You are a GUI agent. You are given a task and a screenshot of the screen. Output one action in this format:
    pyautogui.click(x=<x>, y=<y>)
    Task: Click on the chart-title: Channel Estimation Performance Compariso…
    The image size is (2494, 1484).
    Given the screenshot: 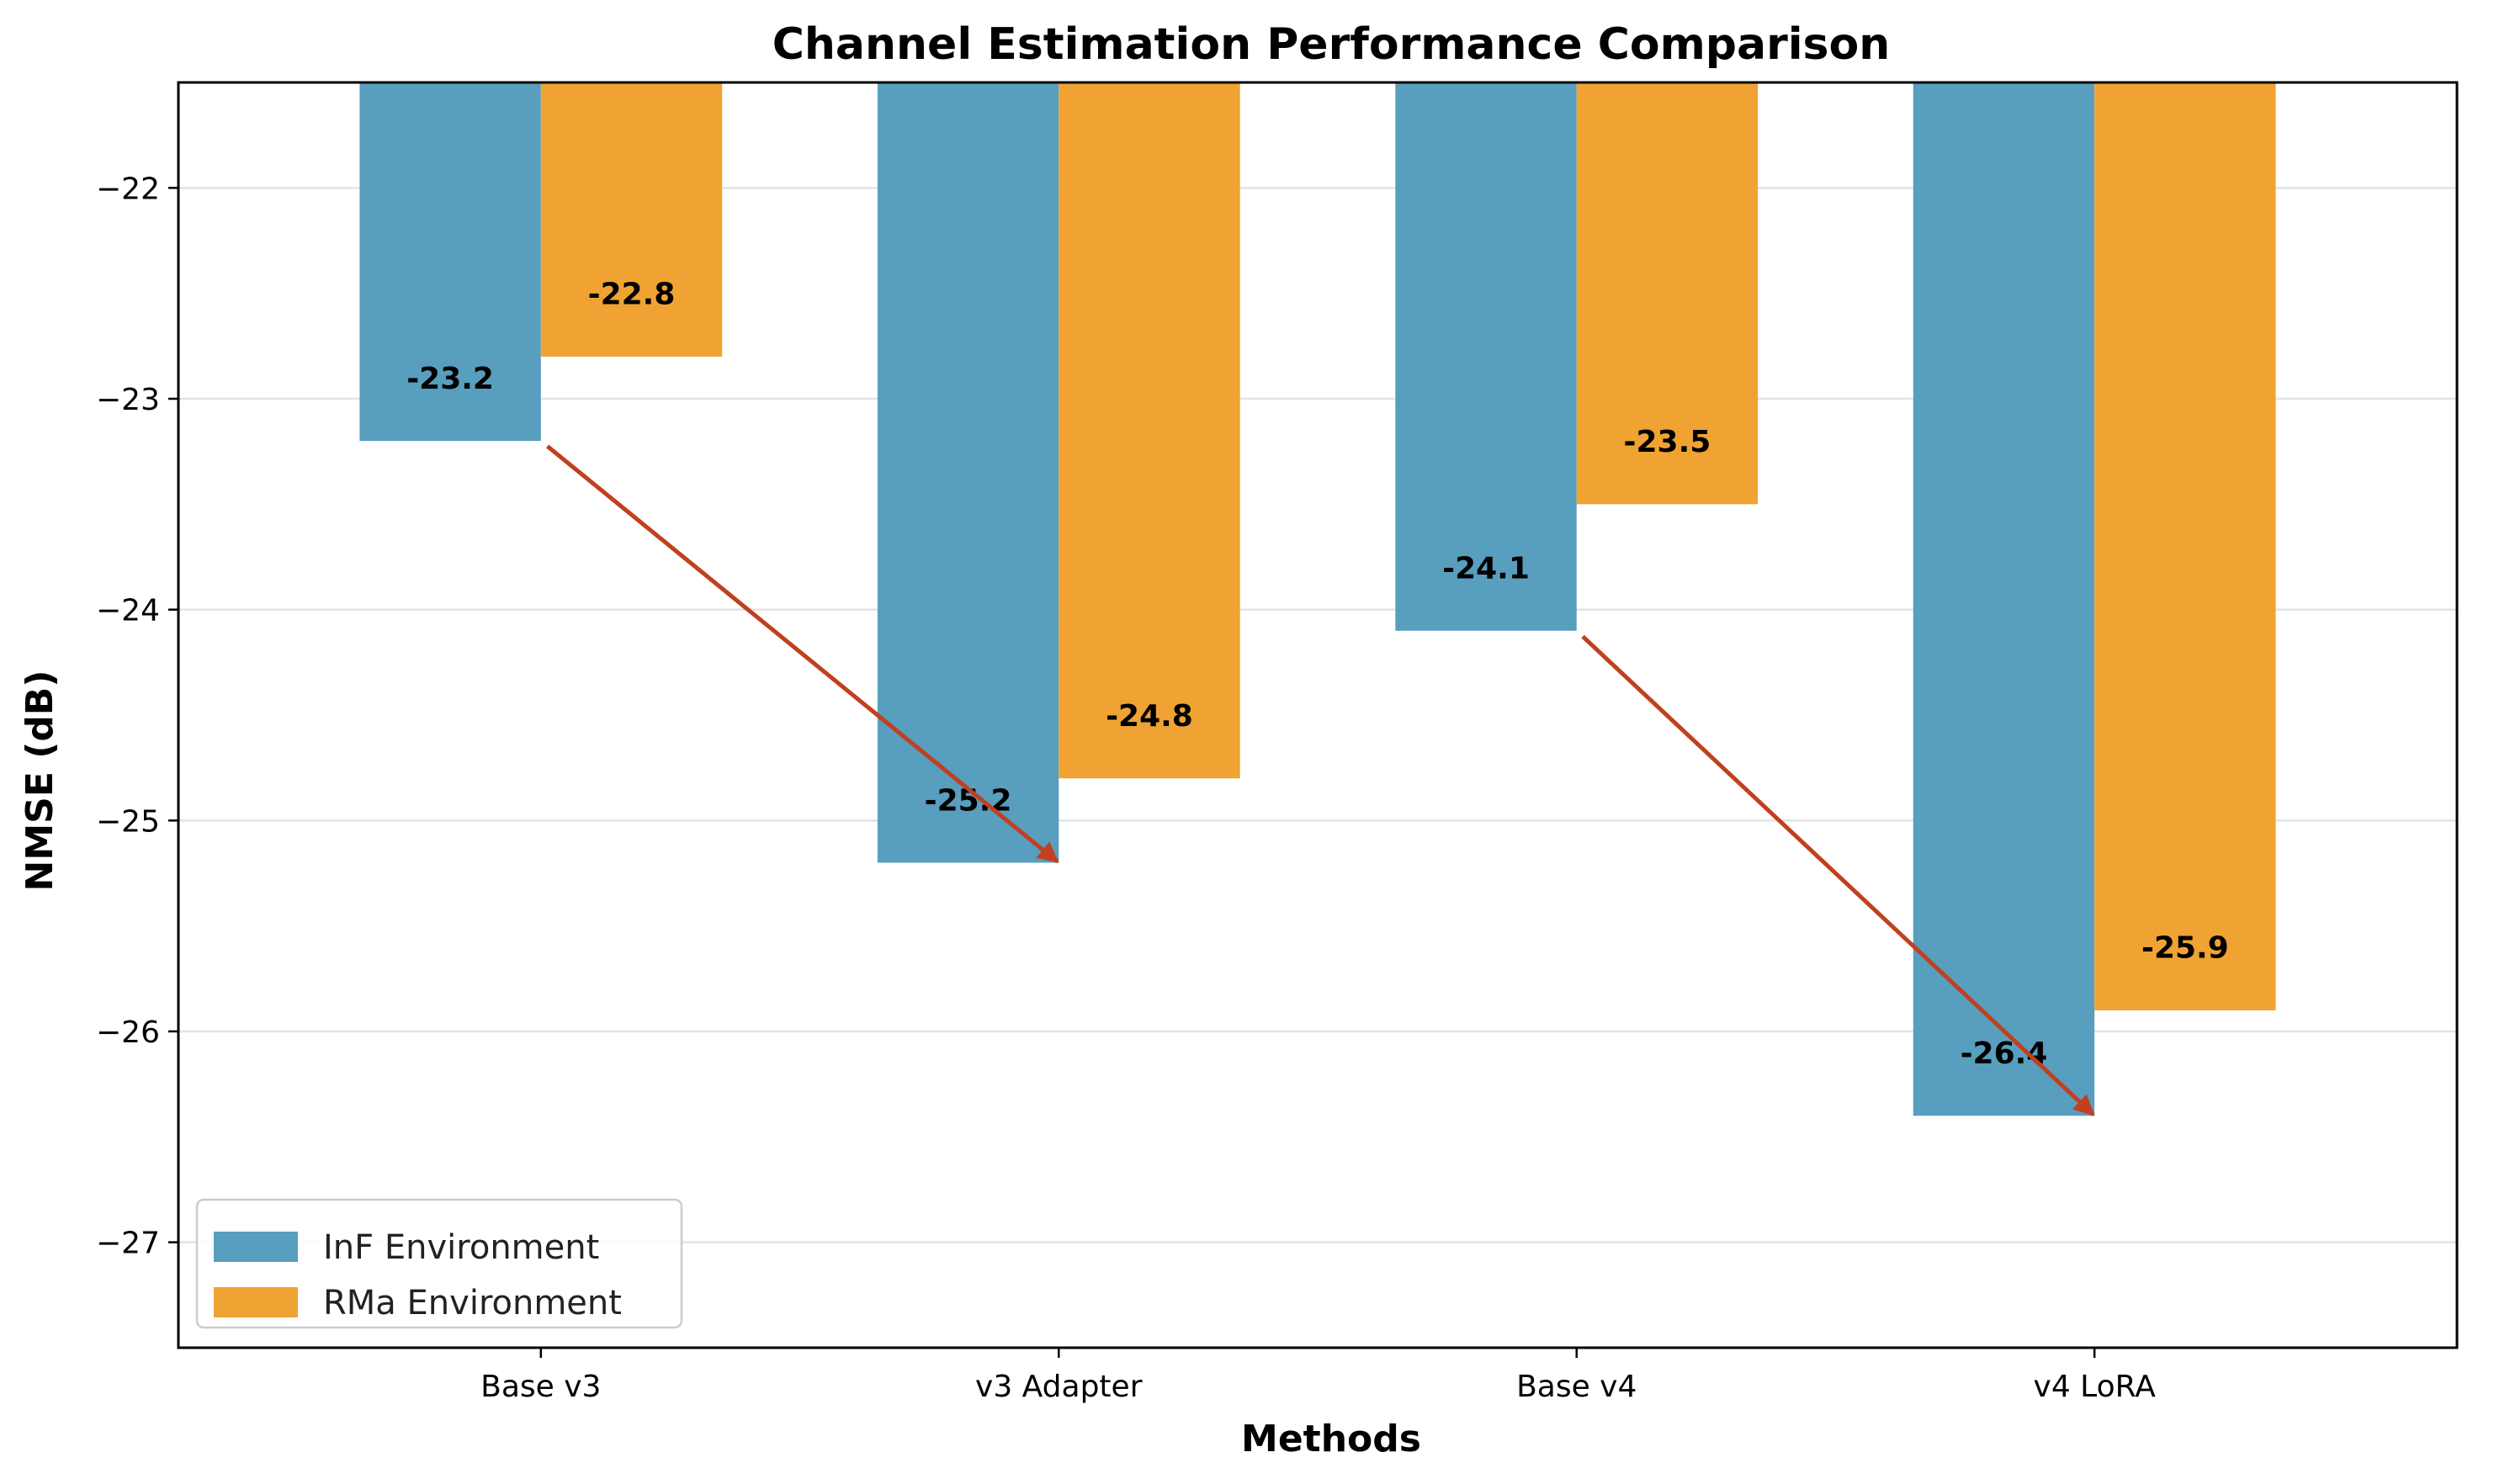 What is the action you would take?
    pyautogui.click(x=1332, y=44)
    